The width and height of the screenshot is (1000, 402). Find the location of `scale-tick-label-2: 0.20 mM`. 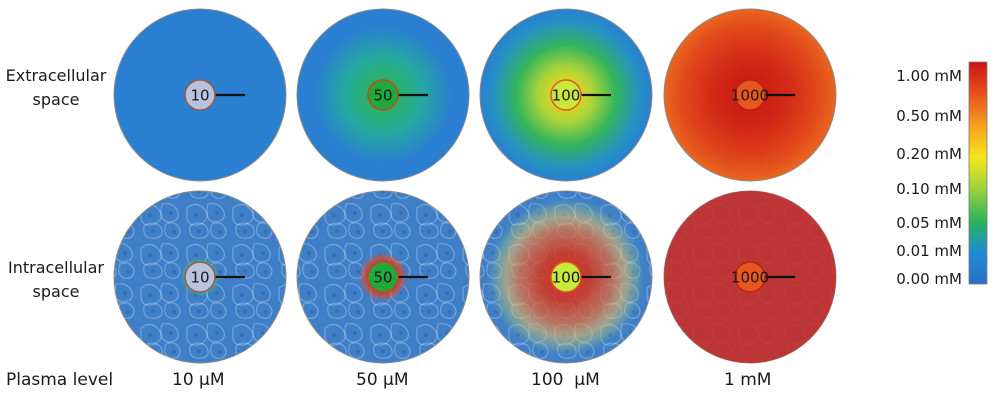

scale-tick-label-2: 0.20 mM is located at coordinates (929, 154).